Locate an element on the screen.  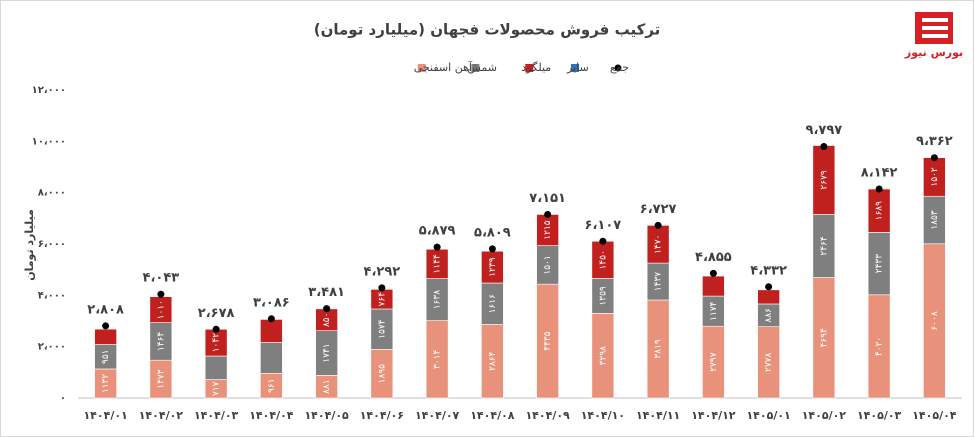
segment-label: ۱۶۱۶ is located at coordinates (493, 304).